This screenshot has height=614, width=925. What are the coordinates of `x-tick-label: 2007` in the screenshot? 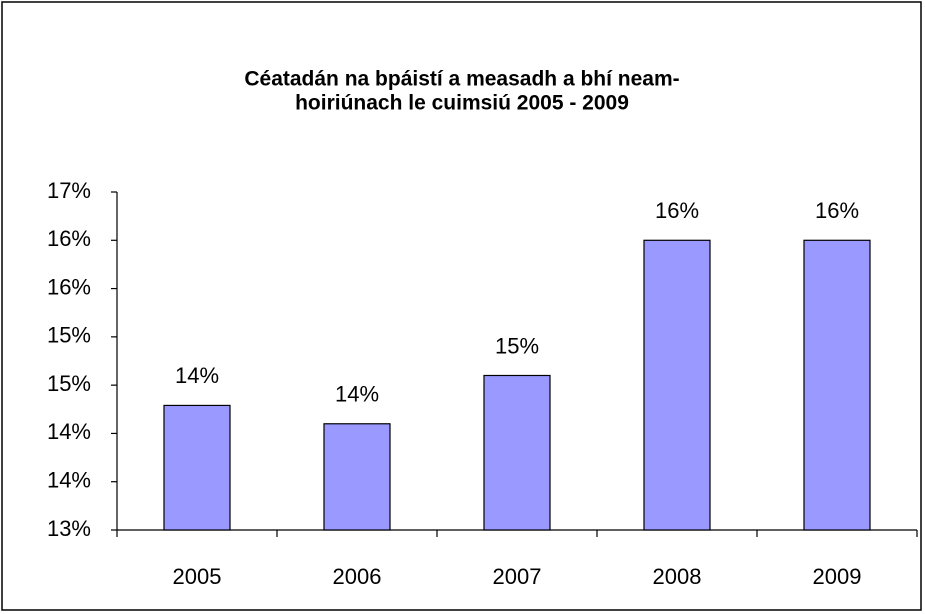 It's located at (517, 576).